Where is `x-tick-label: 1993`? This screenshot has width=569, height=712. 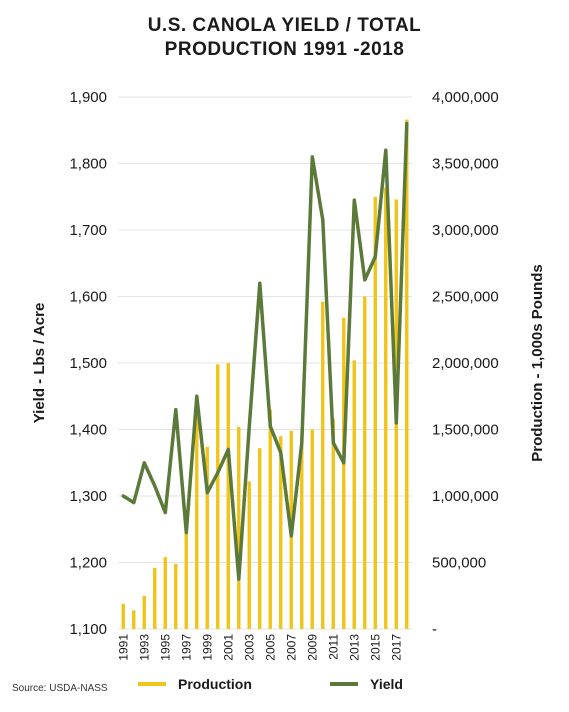
x-tick-label: 1993 is located at coordinates (144, 647).